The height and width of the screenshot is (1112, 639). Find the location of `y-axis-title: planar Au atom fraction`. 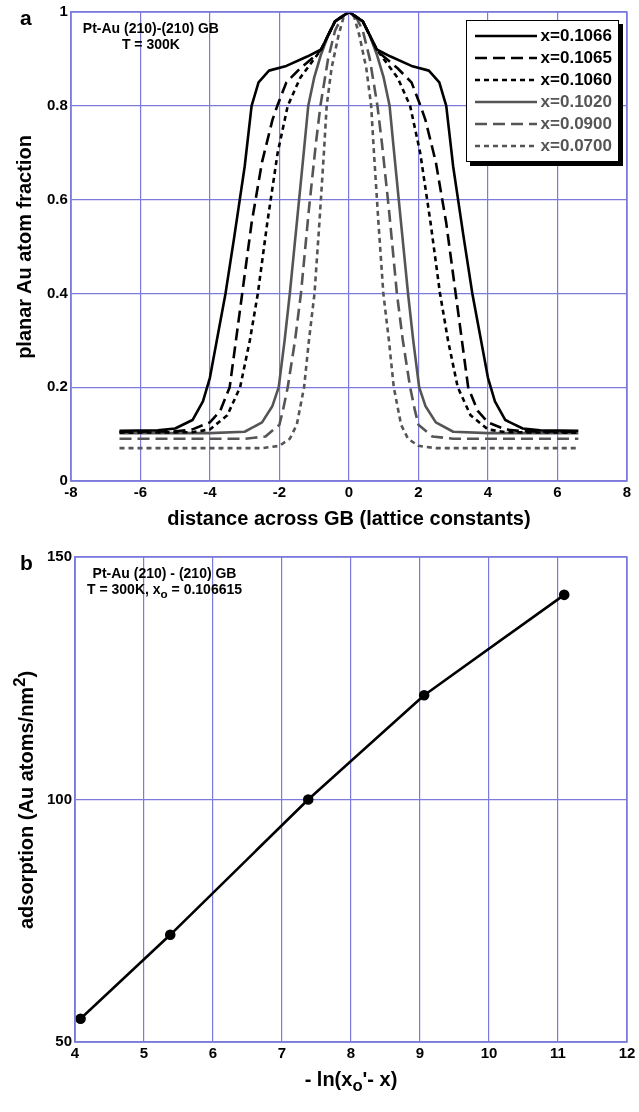

y-axis-title: planar Au atom fraction is located at coordinates (24, 246).